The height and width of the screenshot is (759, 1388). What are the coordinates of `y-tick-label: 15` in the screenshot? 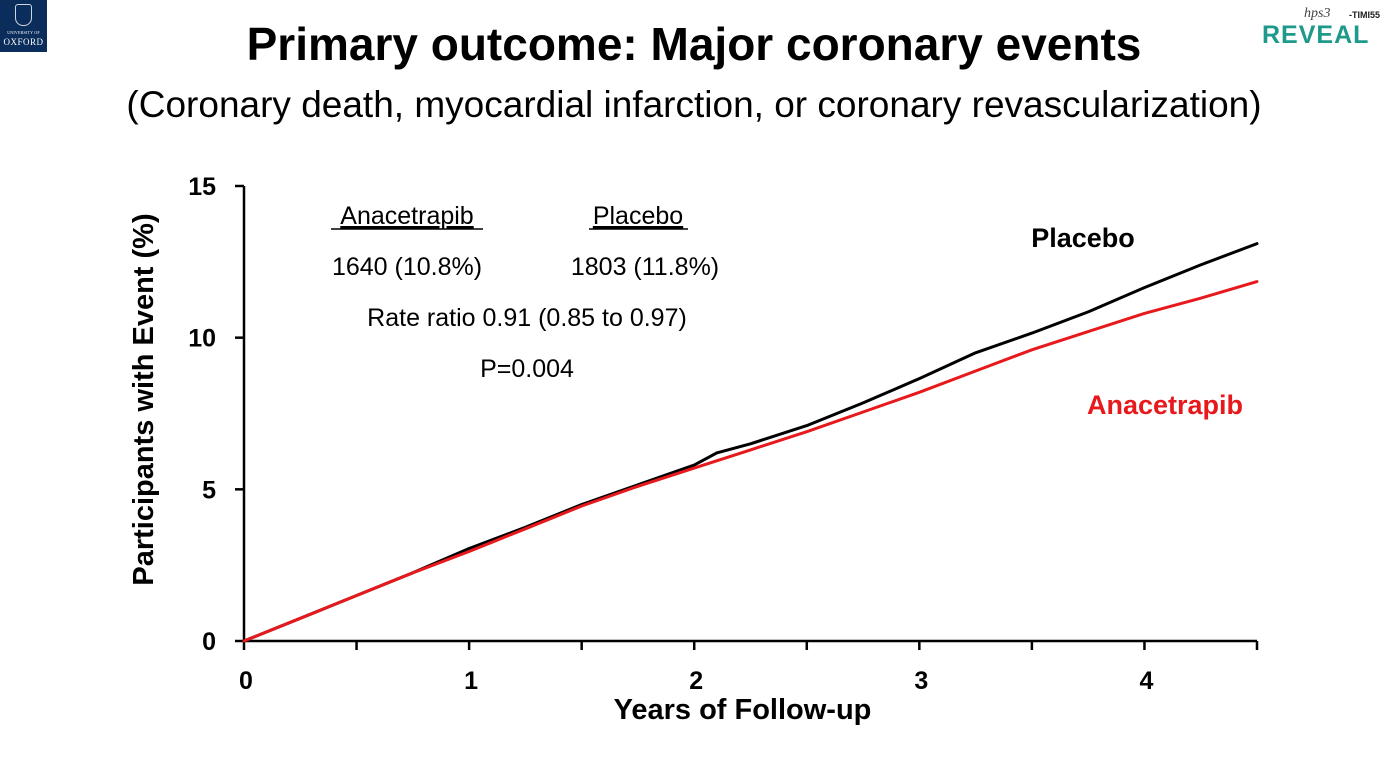 It's located at (202, 187).